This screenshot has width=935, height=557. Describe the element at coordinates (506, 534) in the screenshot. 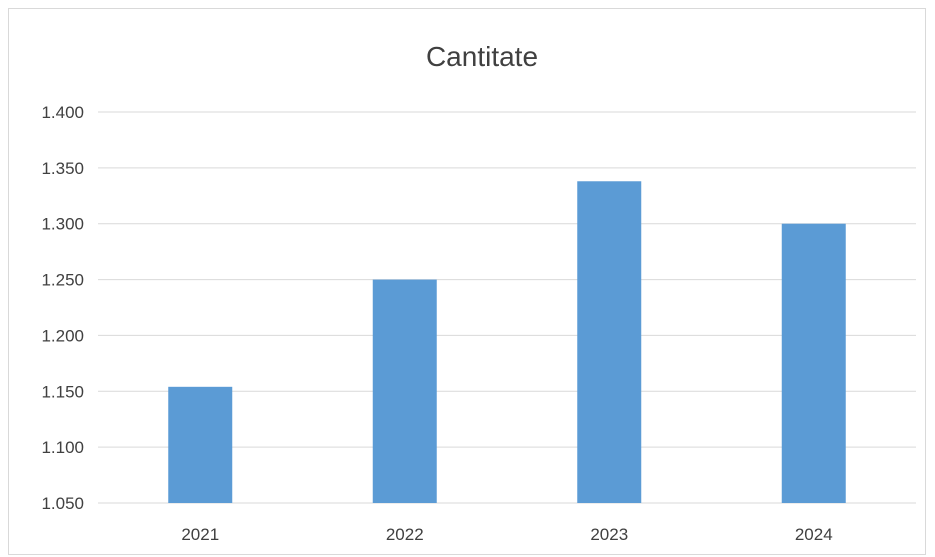

I see `x-axis-ticks: 2021 2022 2023 2024` at that location.